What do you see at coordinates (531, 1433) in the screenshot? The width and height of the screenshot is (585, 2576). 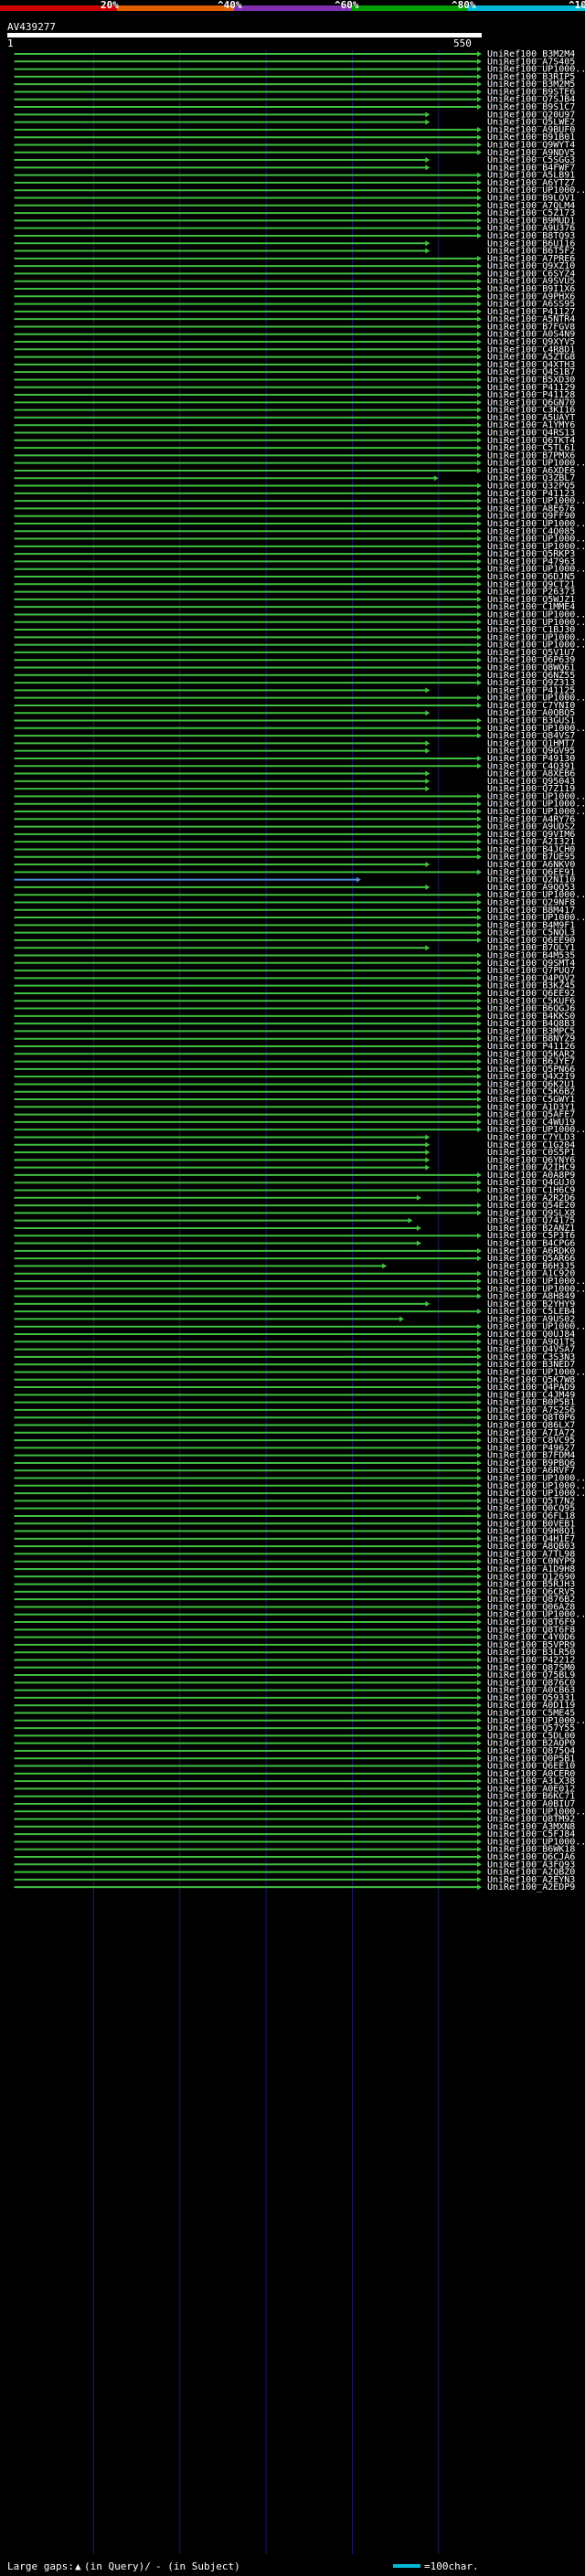 I see `hit-label: UniRef100_A7IA72` at bounding box center [531, 1433].